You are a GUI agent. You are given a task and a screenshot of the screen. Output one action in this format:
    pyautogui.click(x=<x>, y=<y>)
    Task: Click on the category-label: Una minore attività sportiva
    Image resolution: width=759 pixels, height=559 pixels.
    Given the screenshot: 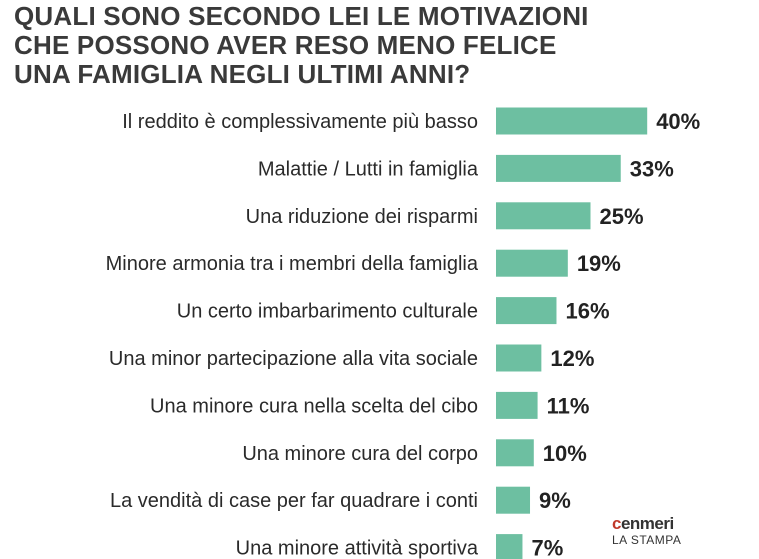 What is the action you would take?
    pyautogui.click(x=357, y=548)
    